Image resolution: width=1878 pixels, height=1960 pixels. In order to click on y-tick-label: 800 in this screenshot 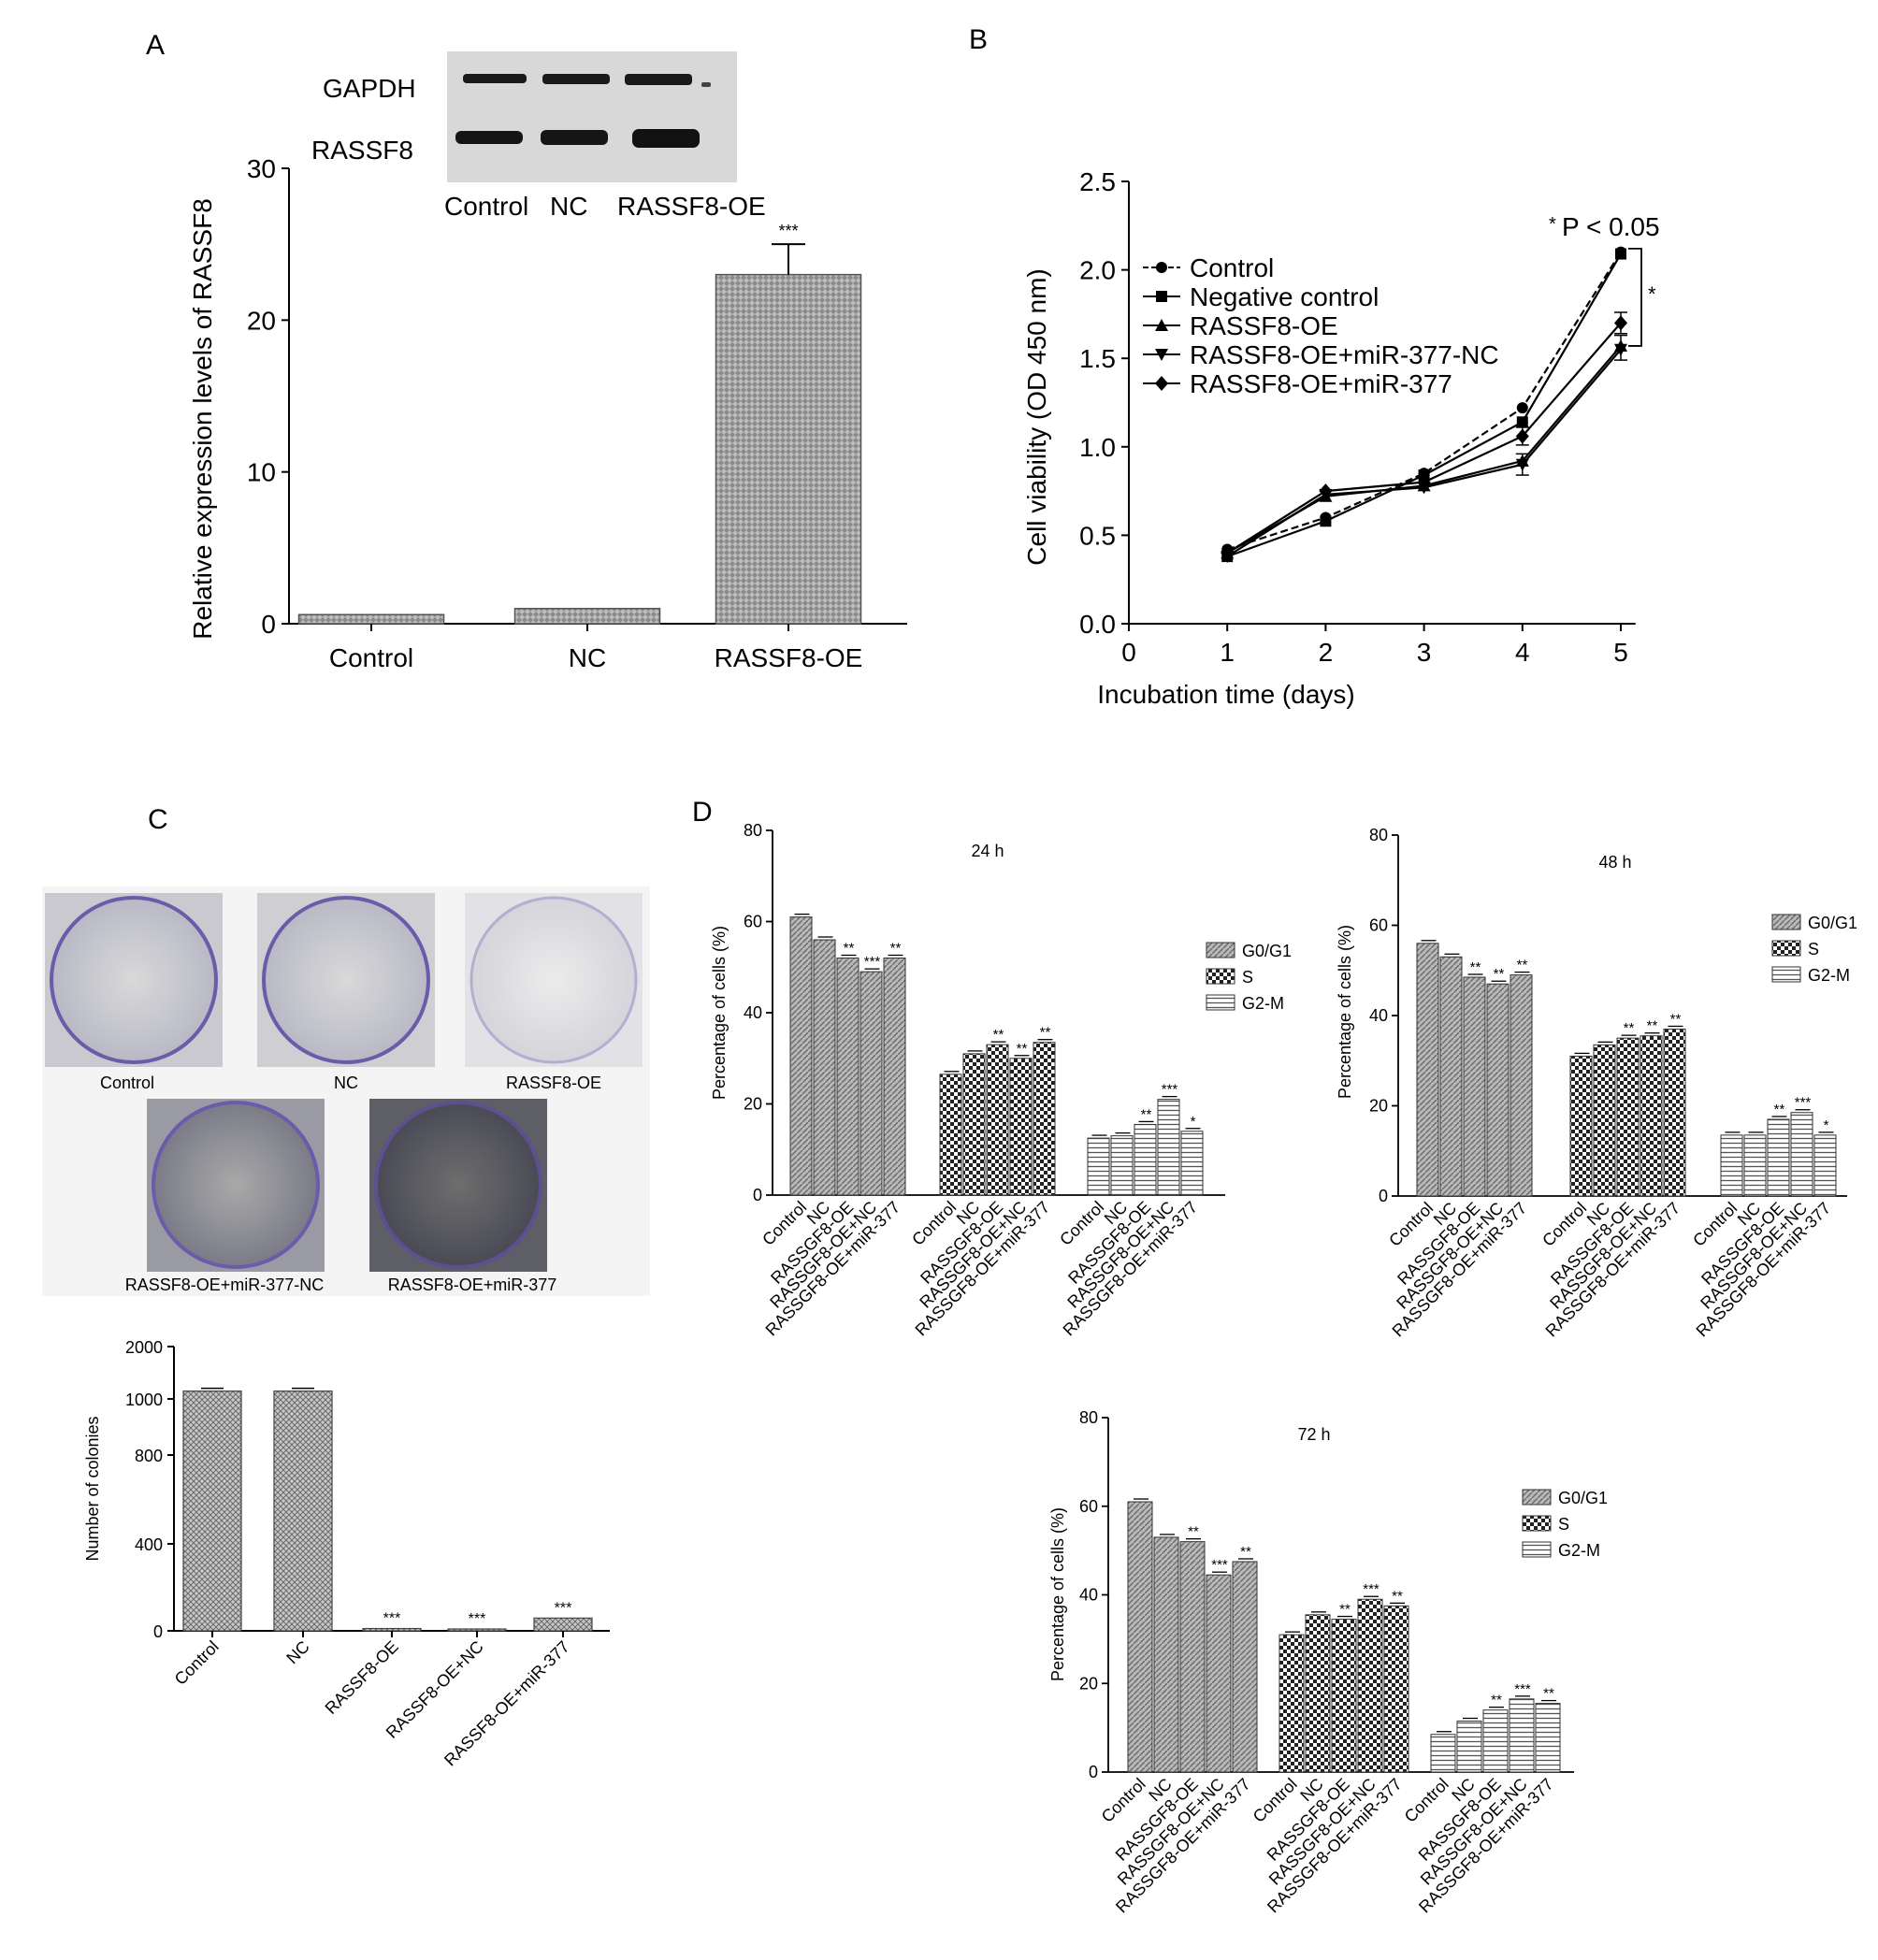, I will do `click(149, 1456)`.